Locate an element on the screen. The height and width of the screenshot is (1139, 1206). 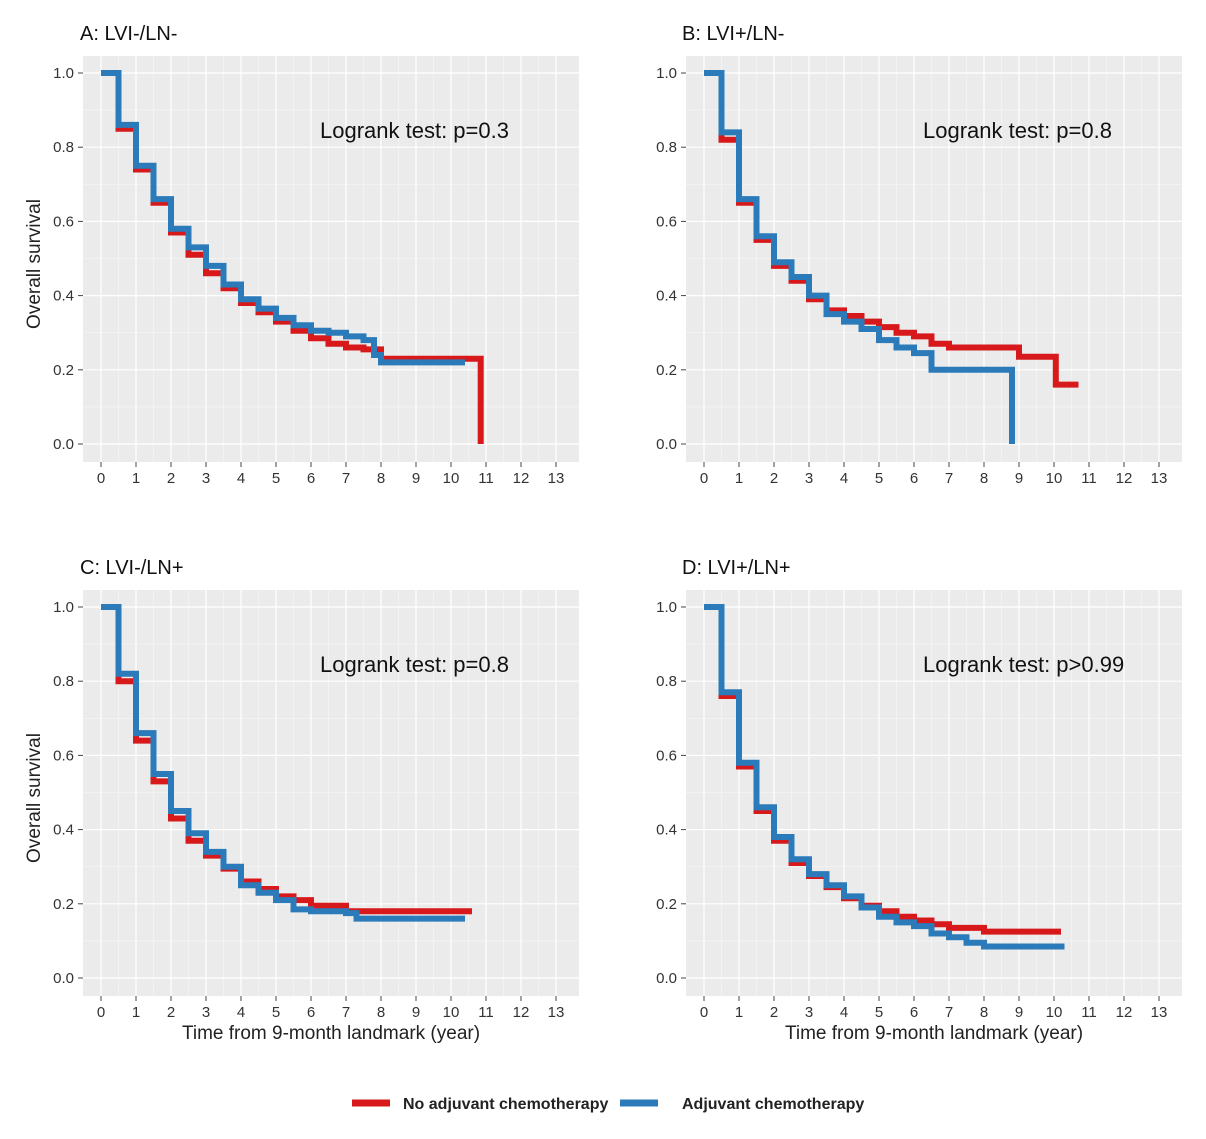
panel-title: A: LVI-/LN- is located at coordinates (128, 34).